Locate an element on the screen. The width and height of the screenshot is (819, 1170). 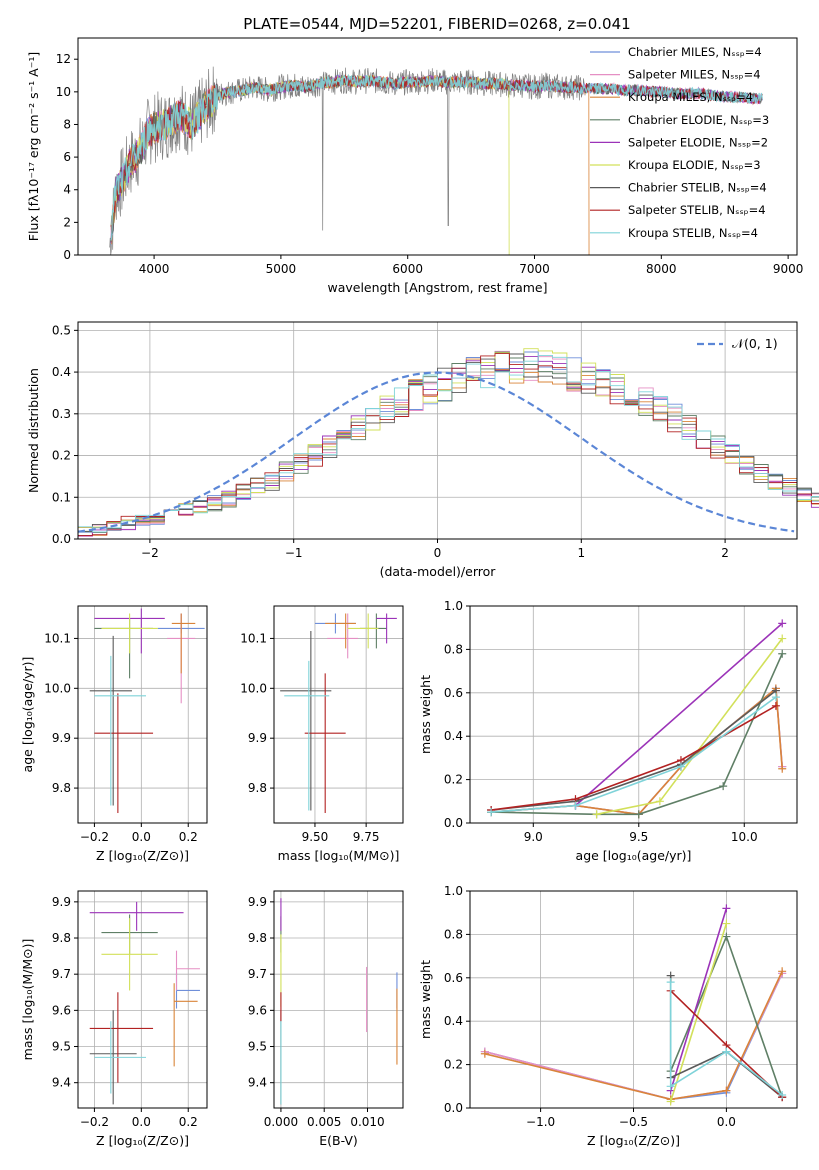
x-tick-label: −1.0 is located at coordinates (540, 1122).